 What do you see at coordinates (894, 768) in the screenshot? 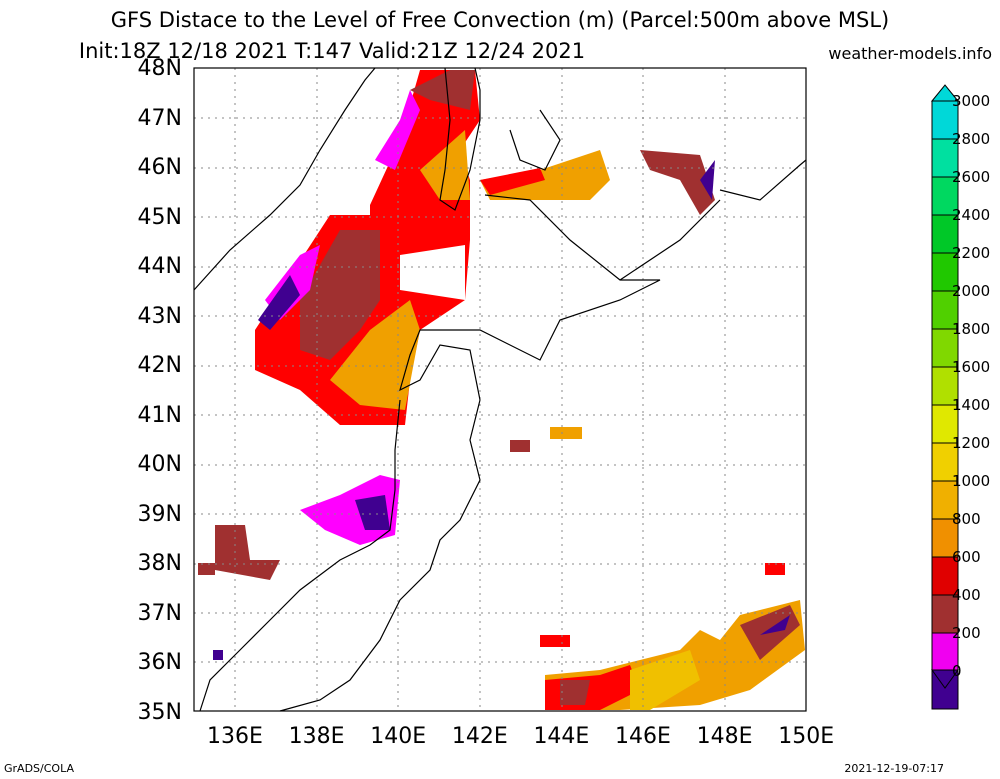
I see `footer-timestamp: 2021-12-19-07:17` at bounding box center [894, 768].